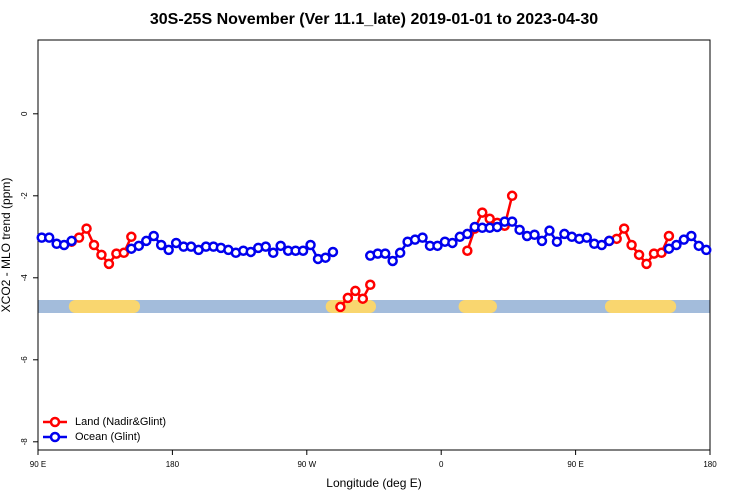 The image size is (750, 500). I want to click on x-tick-label: 0, so click(441, 464).